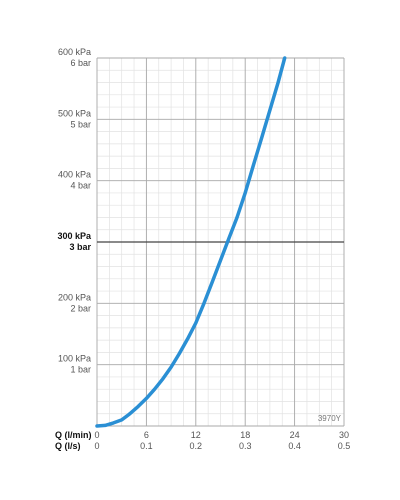  Describe the element at coordinates (96, 446) in the screenshot. I see `x-tick-label-ls: 0` at that location.